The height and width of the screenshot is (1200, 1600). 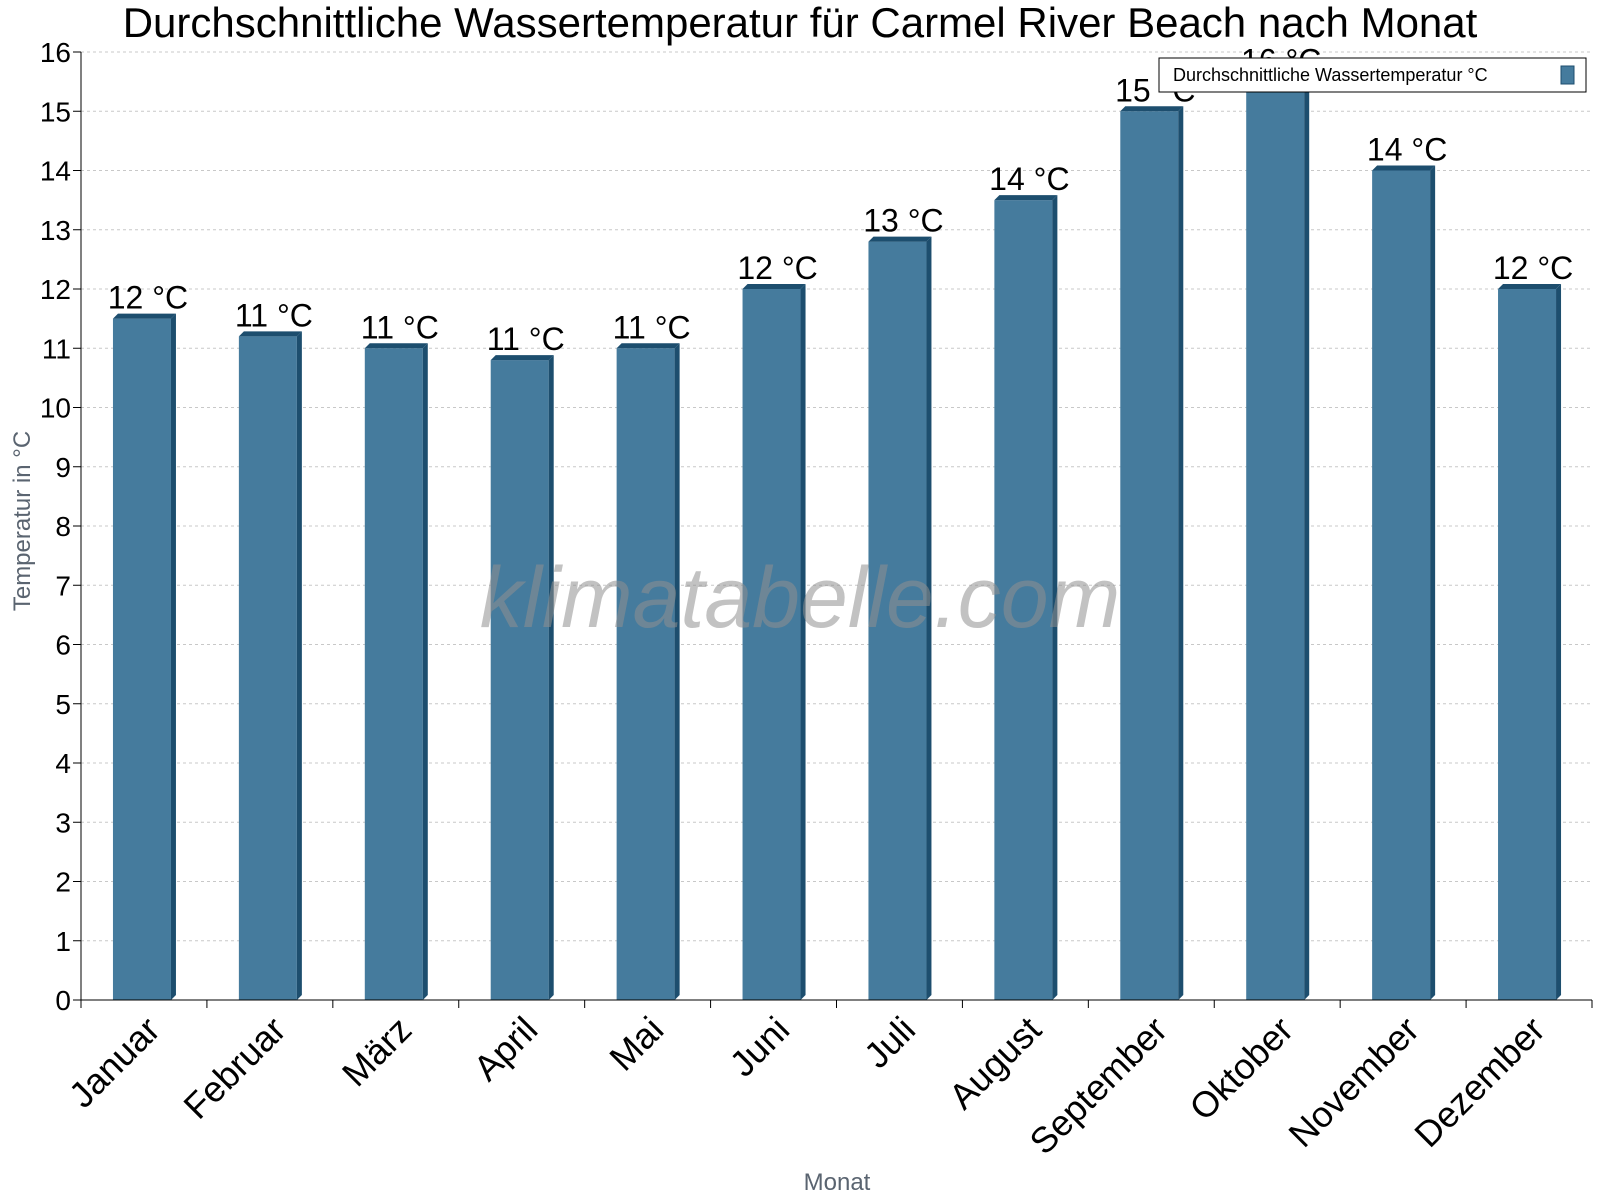 What do you see at coordinates (55, 52) in the screenshot?
I see `y-tick-label: 16` at bounding box center [55, 52].